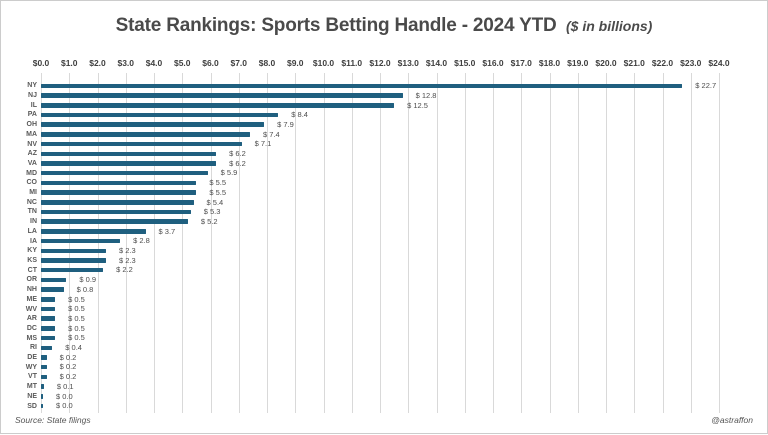 This screenshot has width=768, height=435. I want to click on bar-row: PA $ 8.4, so click(373, 115).